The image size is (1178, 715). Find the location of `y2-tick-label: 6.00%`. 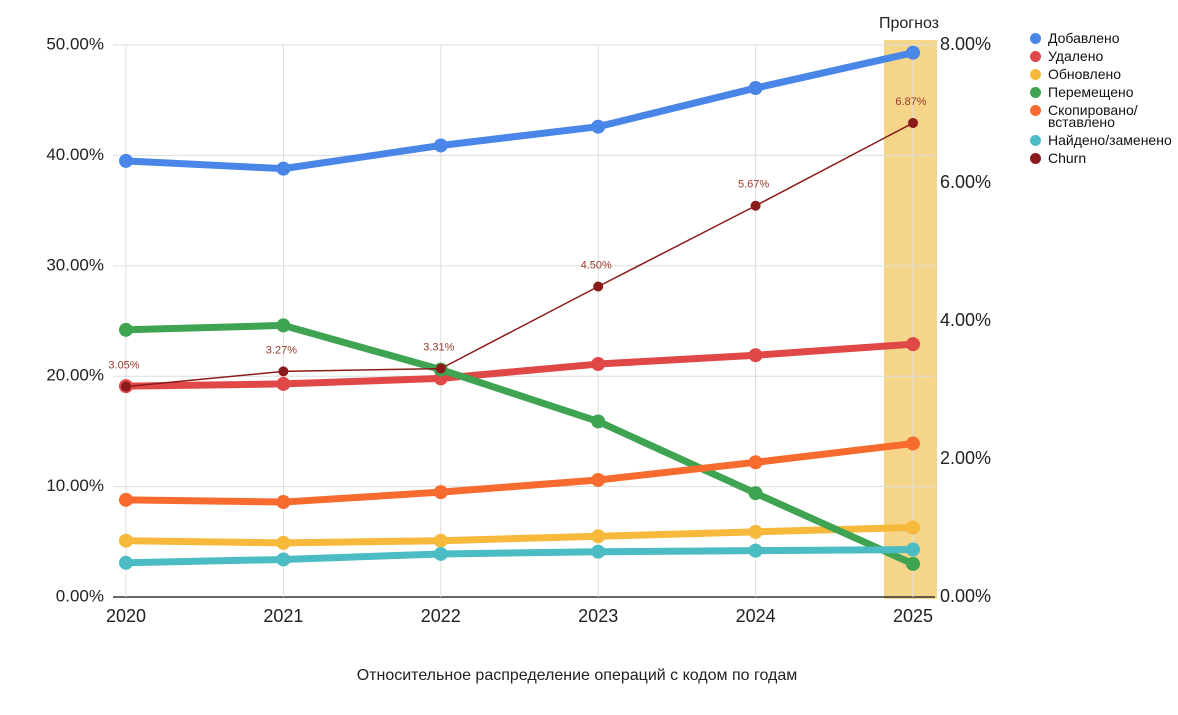

y2-tick-label: 6.00% is located at coordinates (965, 182).